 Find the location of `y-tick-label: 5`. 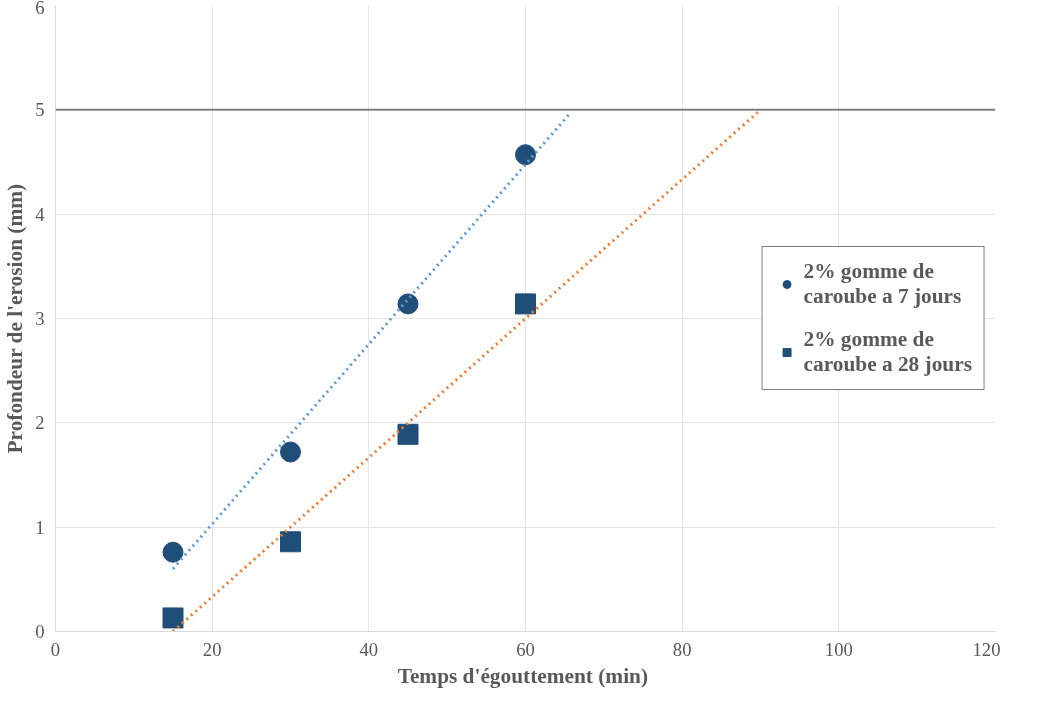

y-tick-label: 5 is located at coordinates (40, 110).